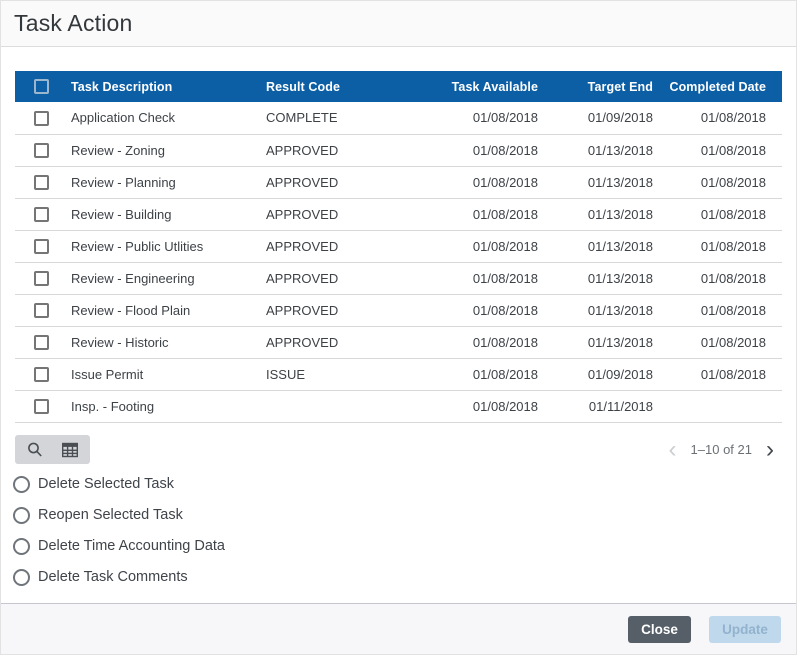 The width and height of the screenshot is (797, 655). I want to click on radio-option-delete-time-accounting-data: Delete Time Accounting Data, so click(404, 546).